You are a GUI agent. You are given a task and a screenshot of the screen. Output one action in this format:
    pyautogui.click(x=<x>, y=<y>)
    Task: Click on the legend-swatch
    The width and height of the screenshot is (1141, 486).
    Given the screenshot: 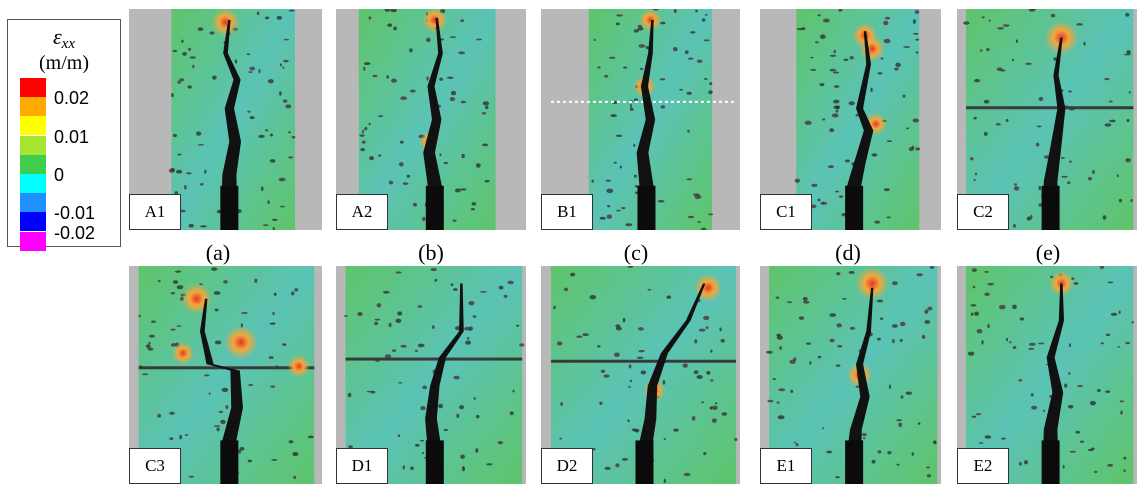 What is the action you would take?
    pyautogui.click(x=33, y=241)
    